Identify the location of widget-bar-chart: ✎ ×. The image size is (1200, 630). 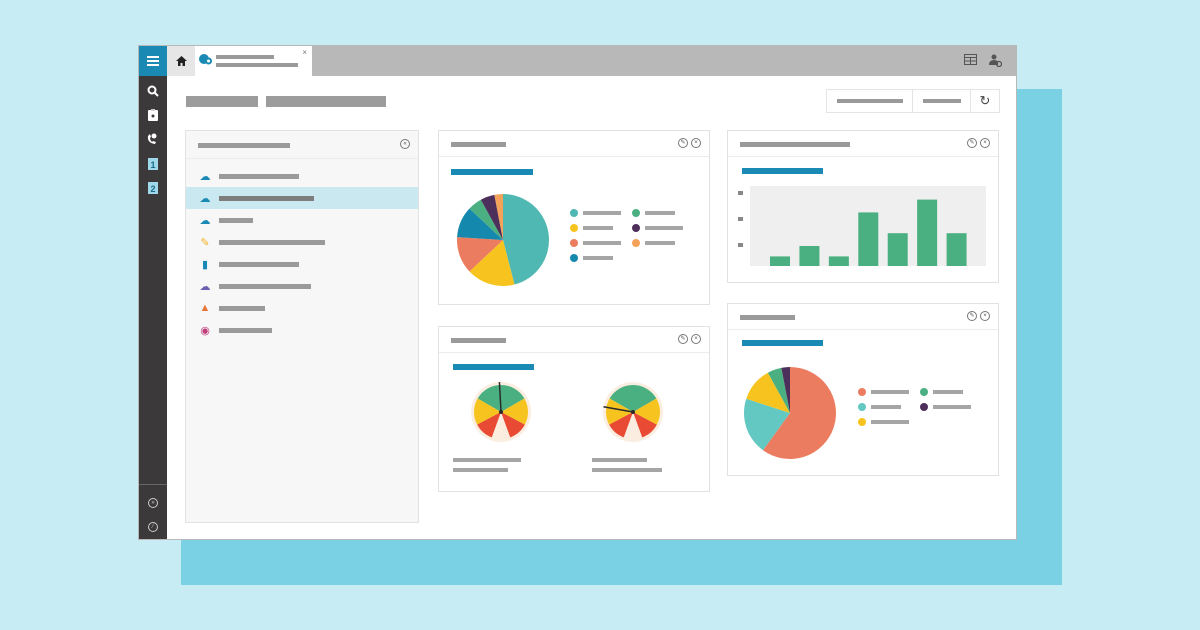
(863, 206).